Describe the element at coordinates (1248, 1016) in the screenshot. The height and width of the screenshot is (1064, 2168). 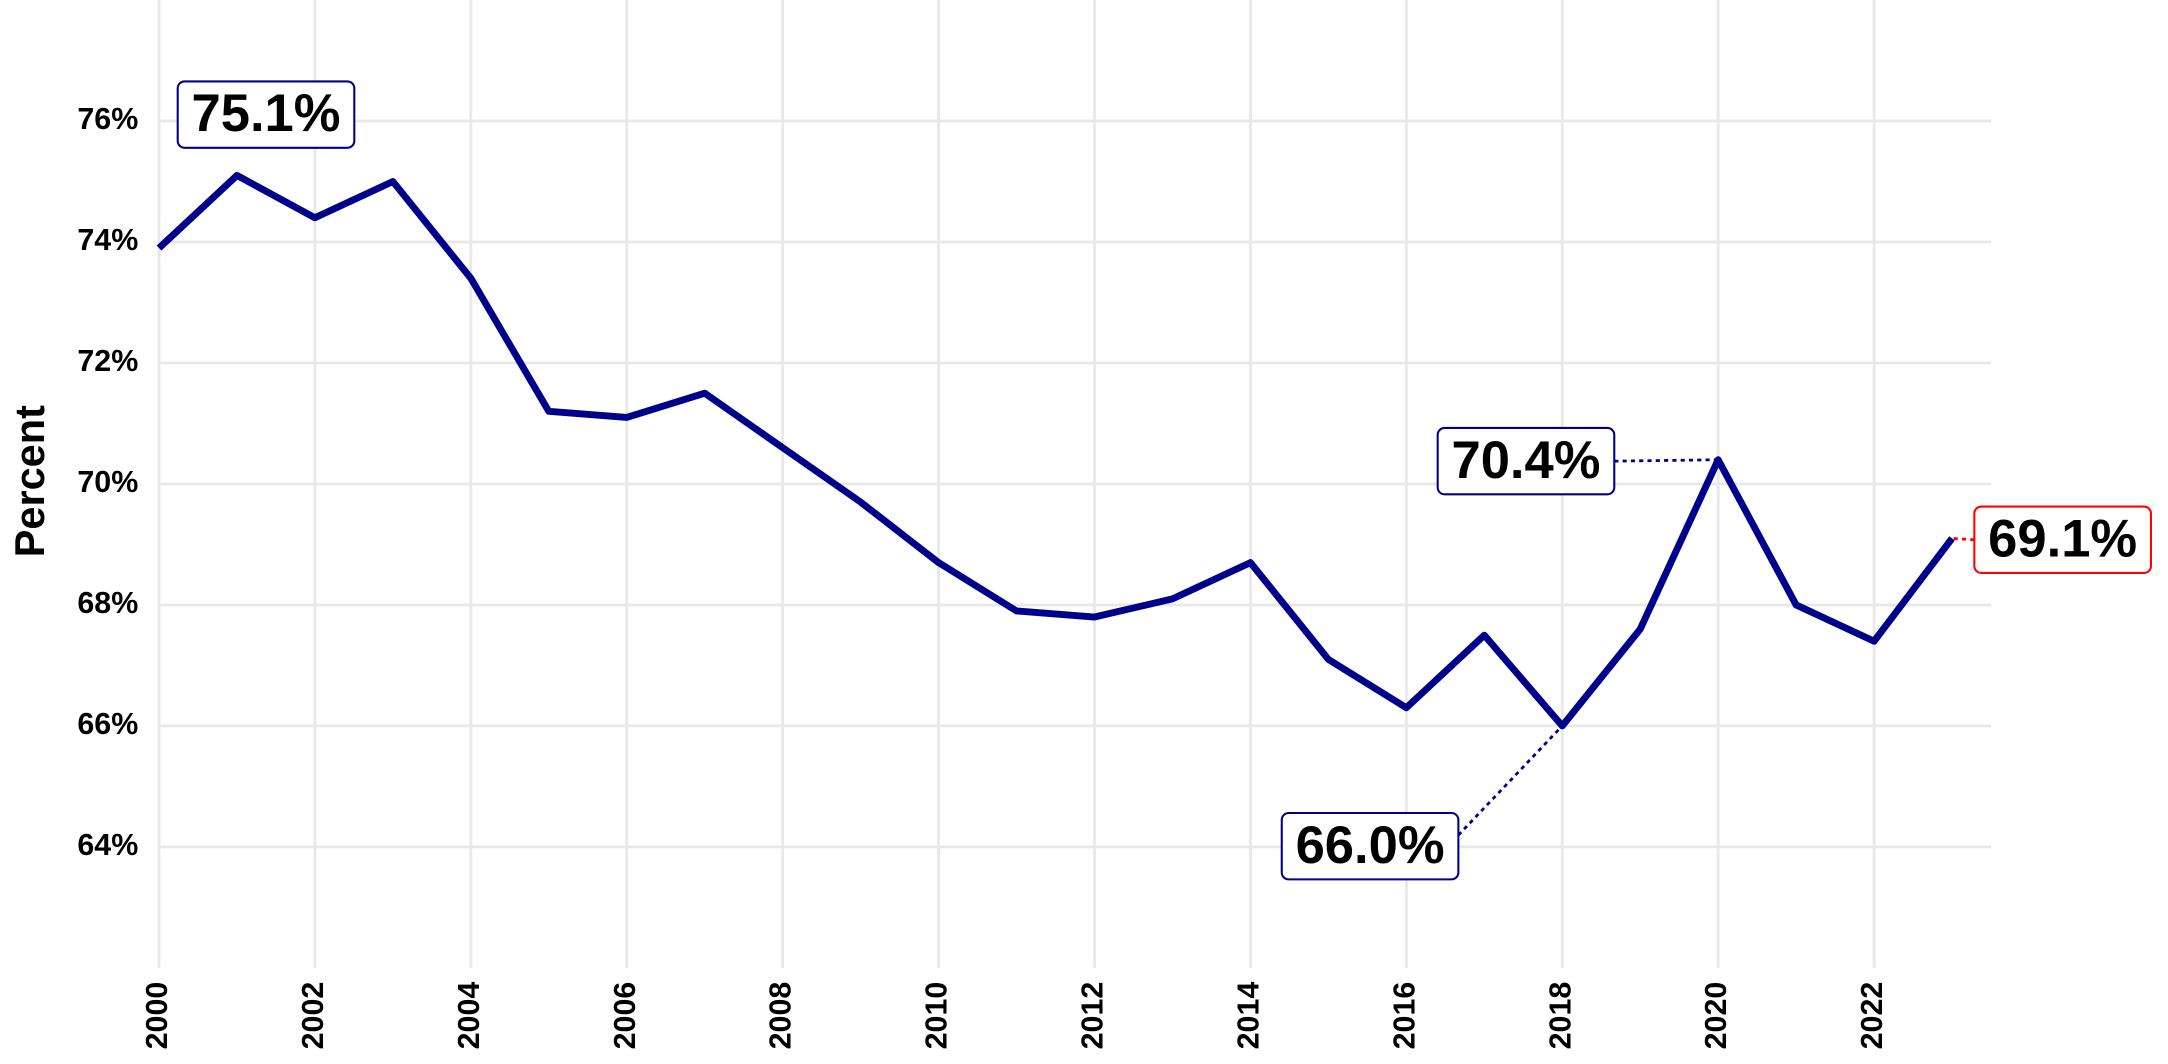
I see `x-tick-label: 2014` at that location.